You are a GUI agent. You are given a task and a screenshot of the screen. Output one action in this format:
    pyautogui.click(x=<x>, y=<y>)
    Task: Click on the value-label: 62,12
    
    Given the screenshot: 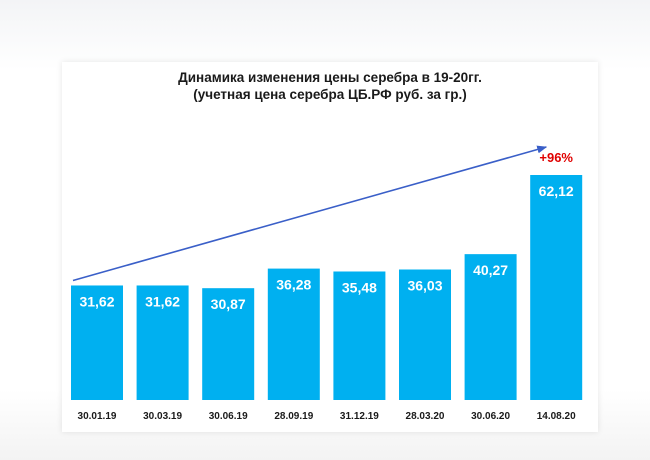 What is the action you would take?
    pyautogui.click(x=556, y=191)
    